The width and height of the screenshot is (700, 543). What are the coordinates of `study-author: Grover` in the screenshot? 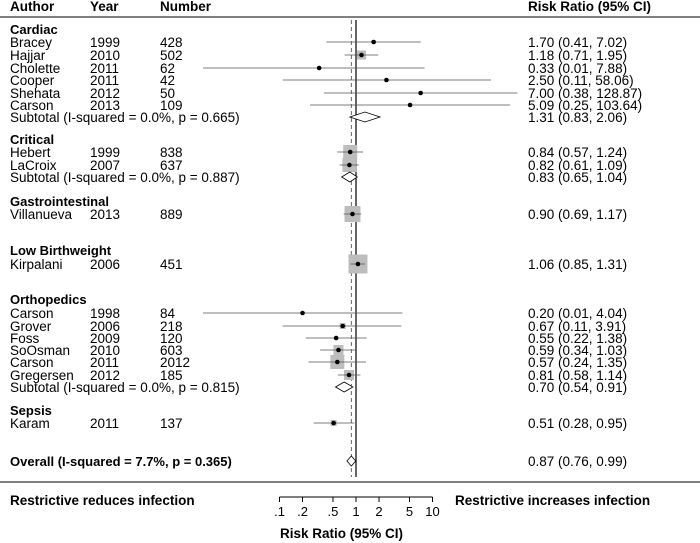 It's located at (31, 326).